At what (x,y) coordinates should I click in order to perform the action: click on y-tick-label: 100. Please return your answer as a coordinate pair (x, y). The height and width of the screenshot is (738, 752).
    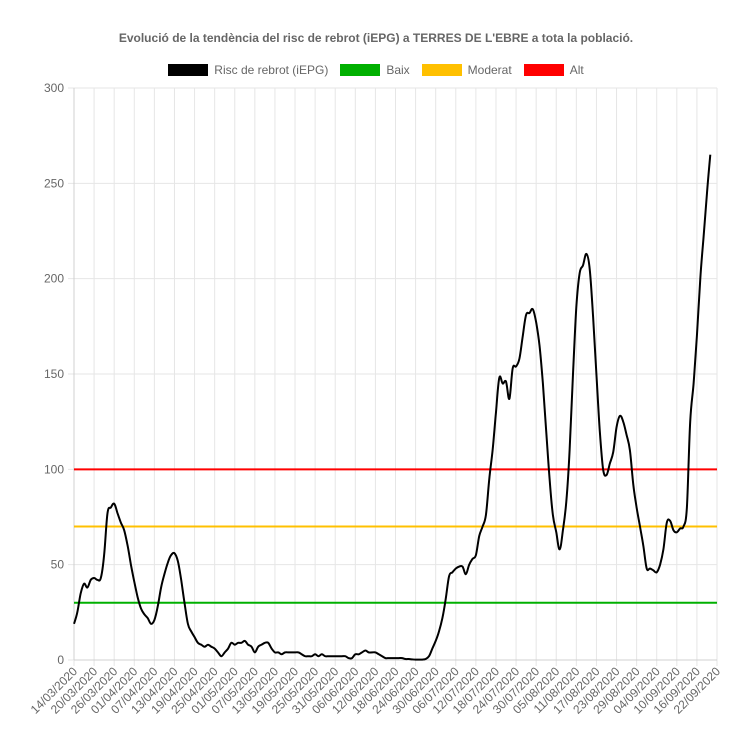
    Looking at the image, I should click on (54, 469).